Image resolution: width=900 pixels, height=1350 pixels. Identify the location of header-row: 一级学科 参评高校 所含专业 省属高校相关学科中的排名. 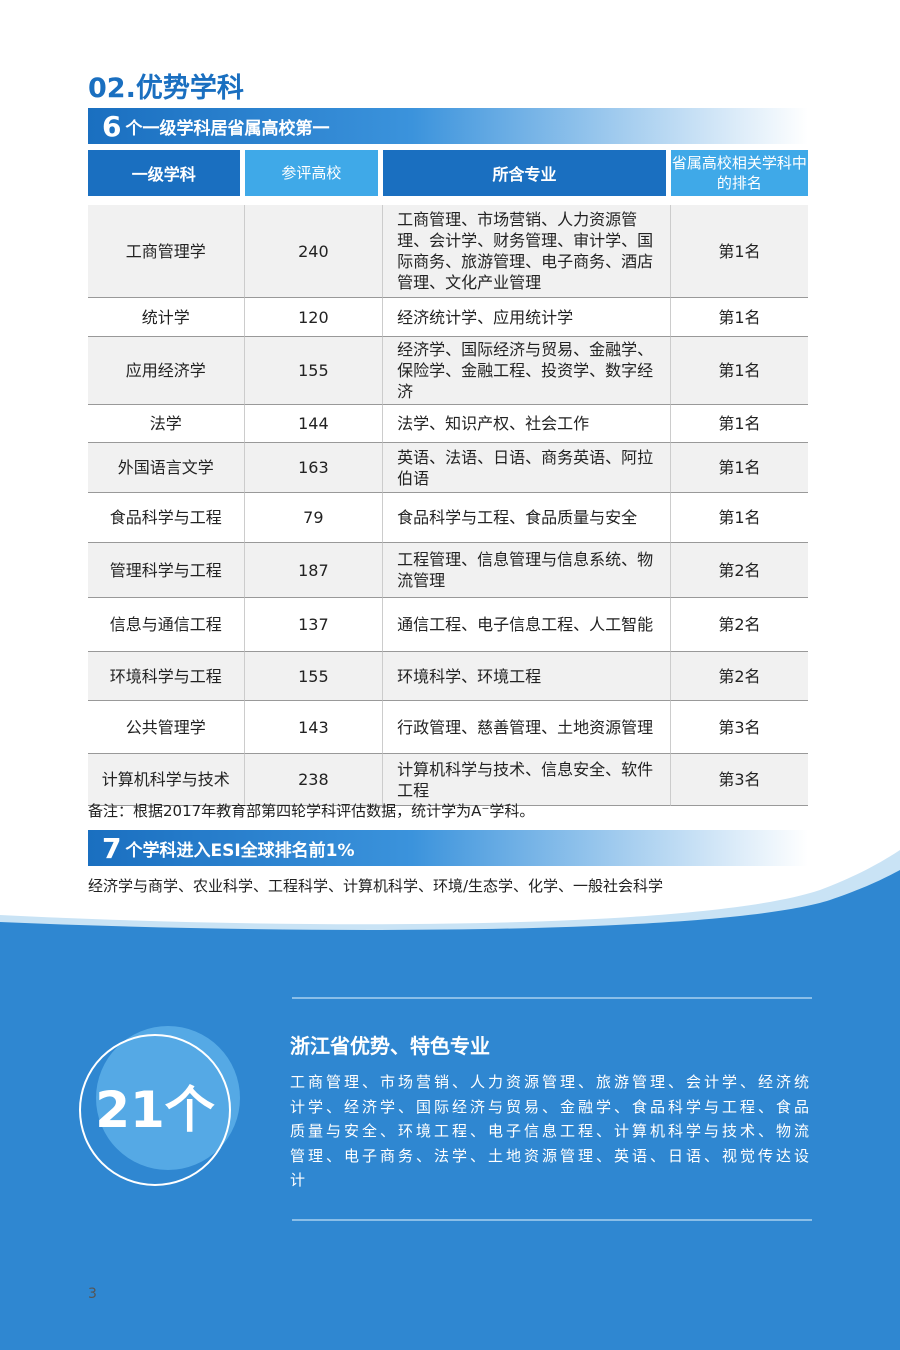
(448, 173).